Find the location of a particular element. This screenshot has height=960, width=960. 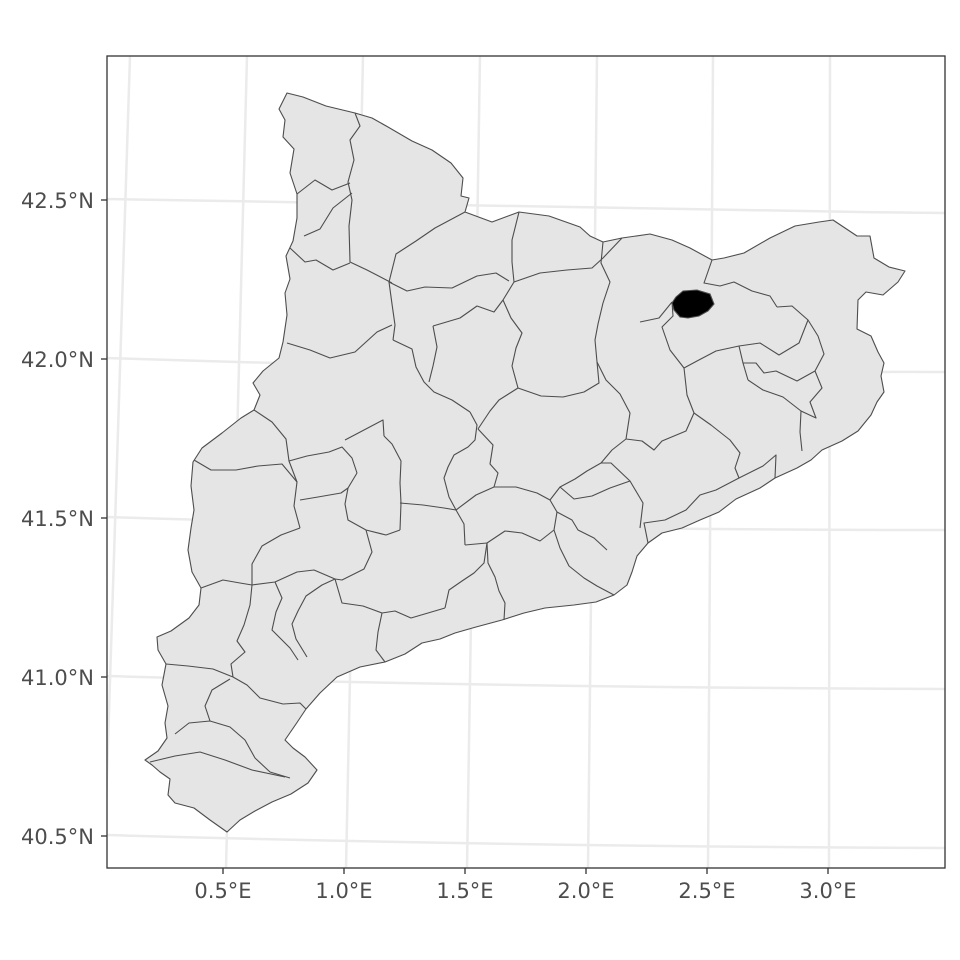

y-tick-label: 42.5°N is located at coordinates (57, 201).